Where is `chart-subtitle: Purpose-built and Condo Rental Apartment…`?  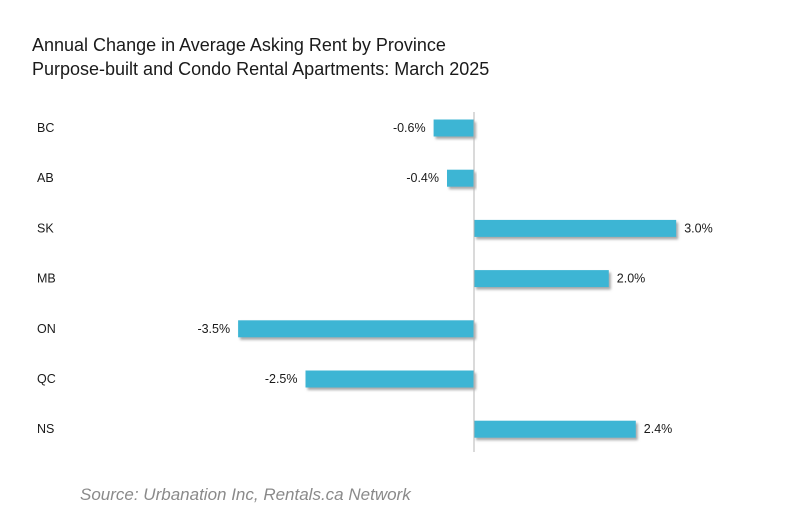
chart-subtitle: Purpose-built and Condo Rental Apartment… is located at coordinates (261, 69).